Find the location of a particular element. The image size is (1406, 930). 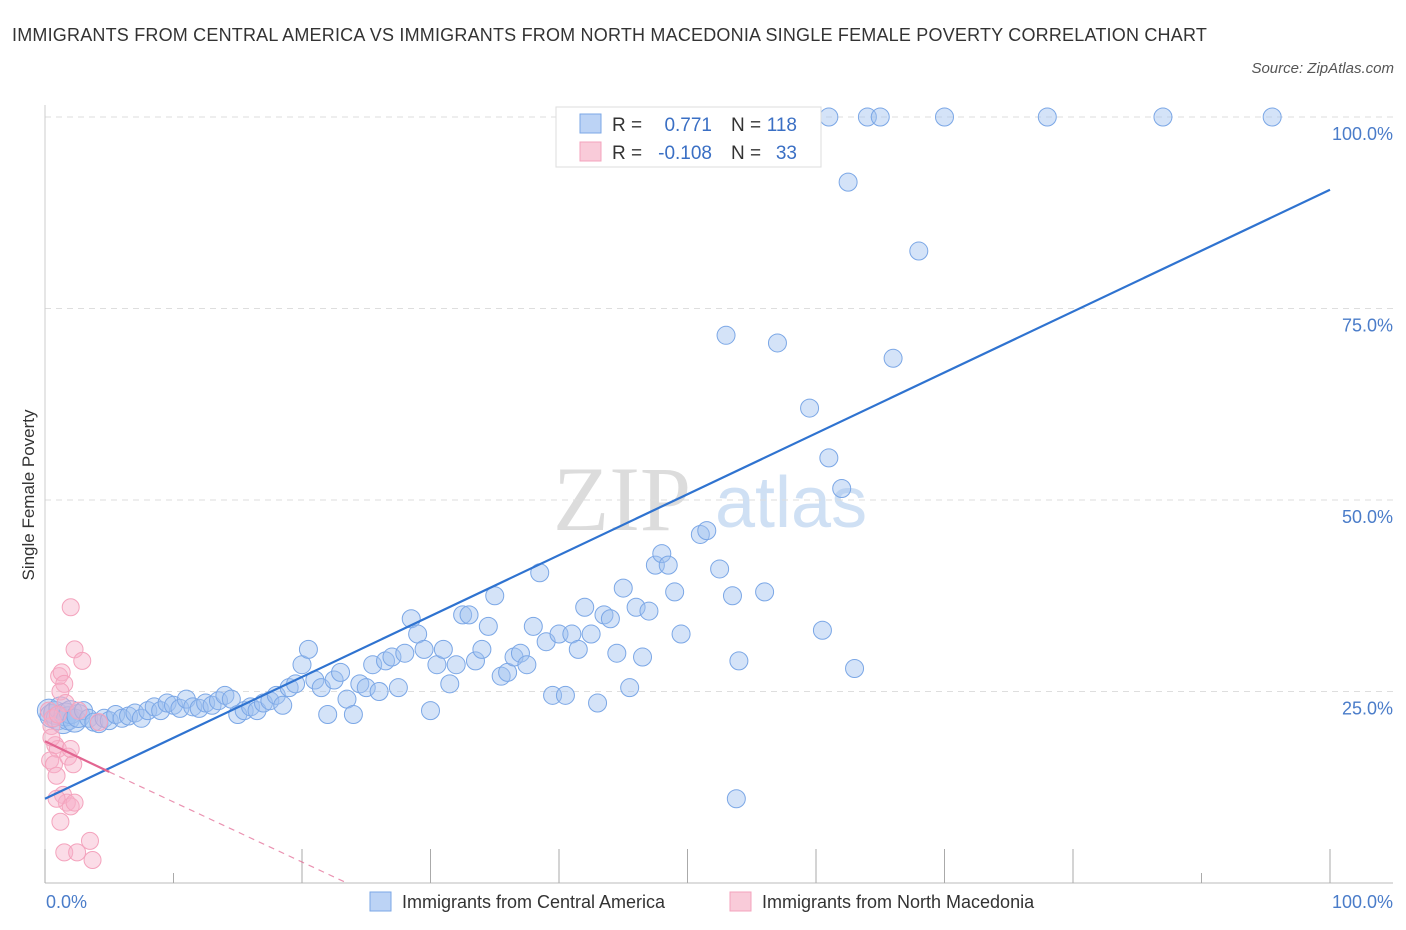

stats-n-label-2: N = is located at coordinates (746, 153).